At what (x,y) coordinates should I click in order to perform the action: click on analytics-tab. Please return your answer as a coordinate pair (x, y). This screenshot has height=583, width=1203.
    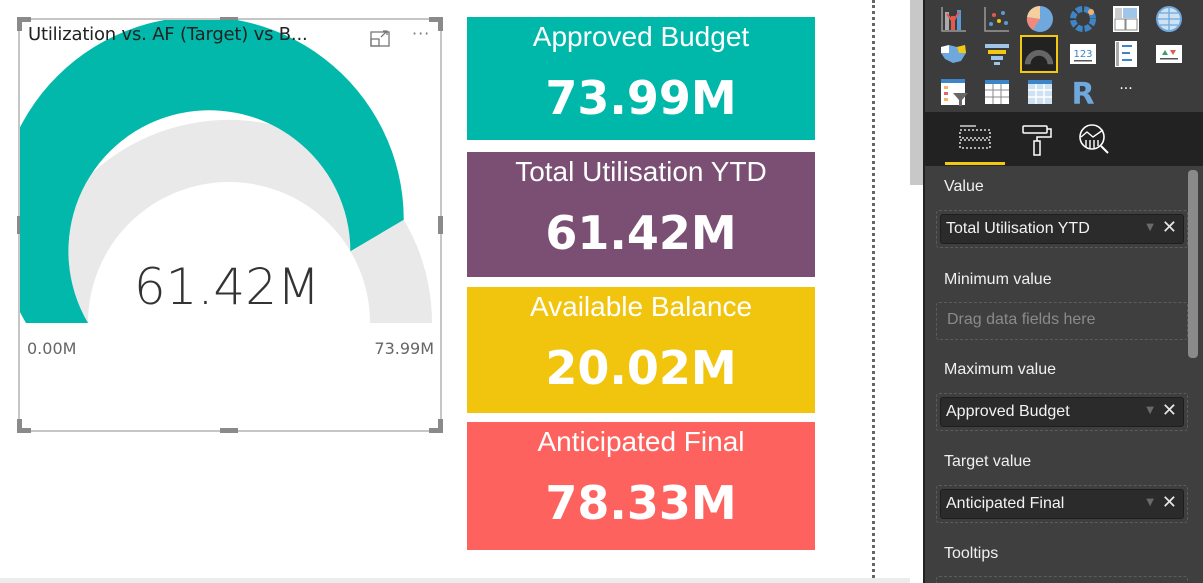
    Looking at the image, I should click on (1097, 140).